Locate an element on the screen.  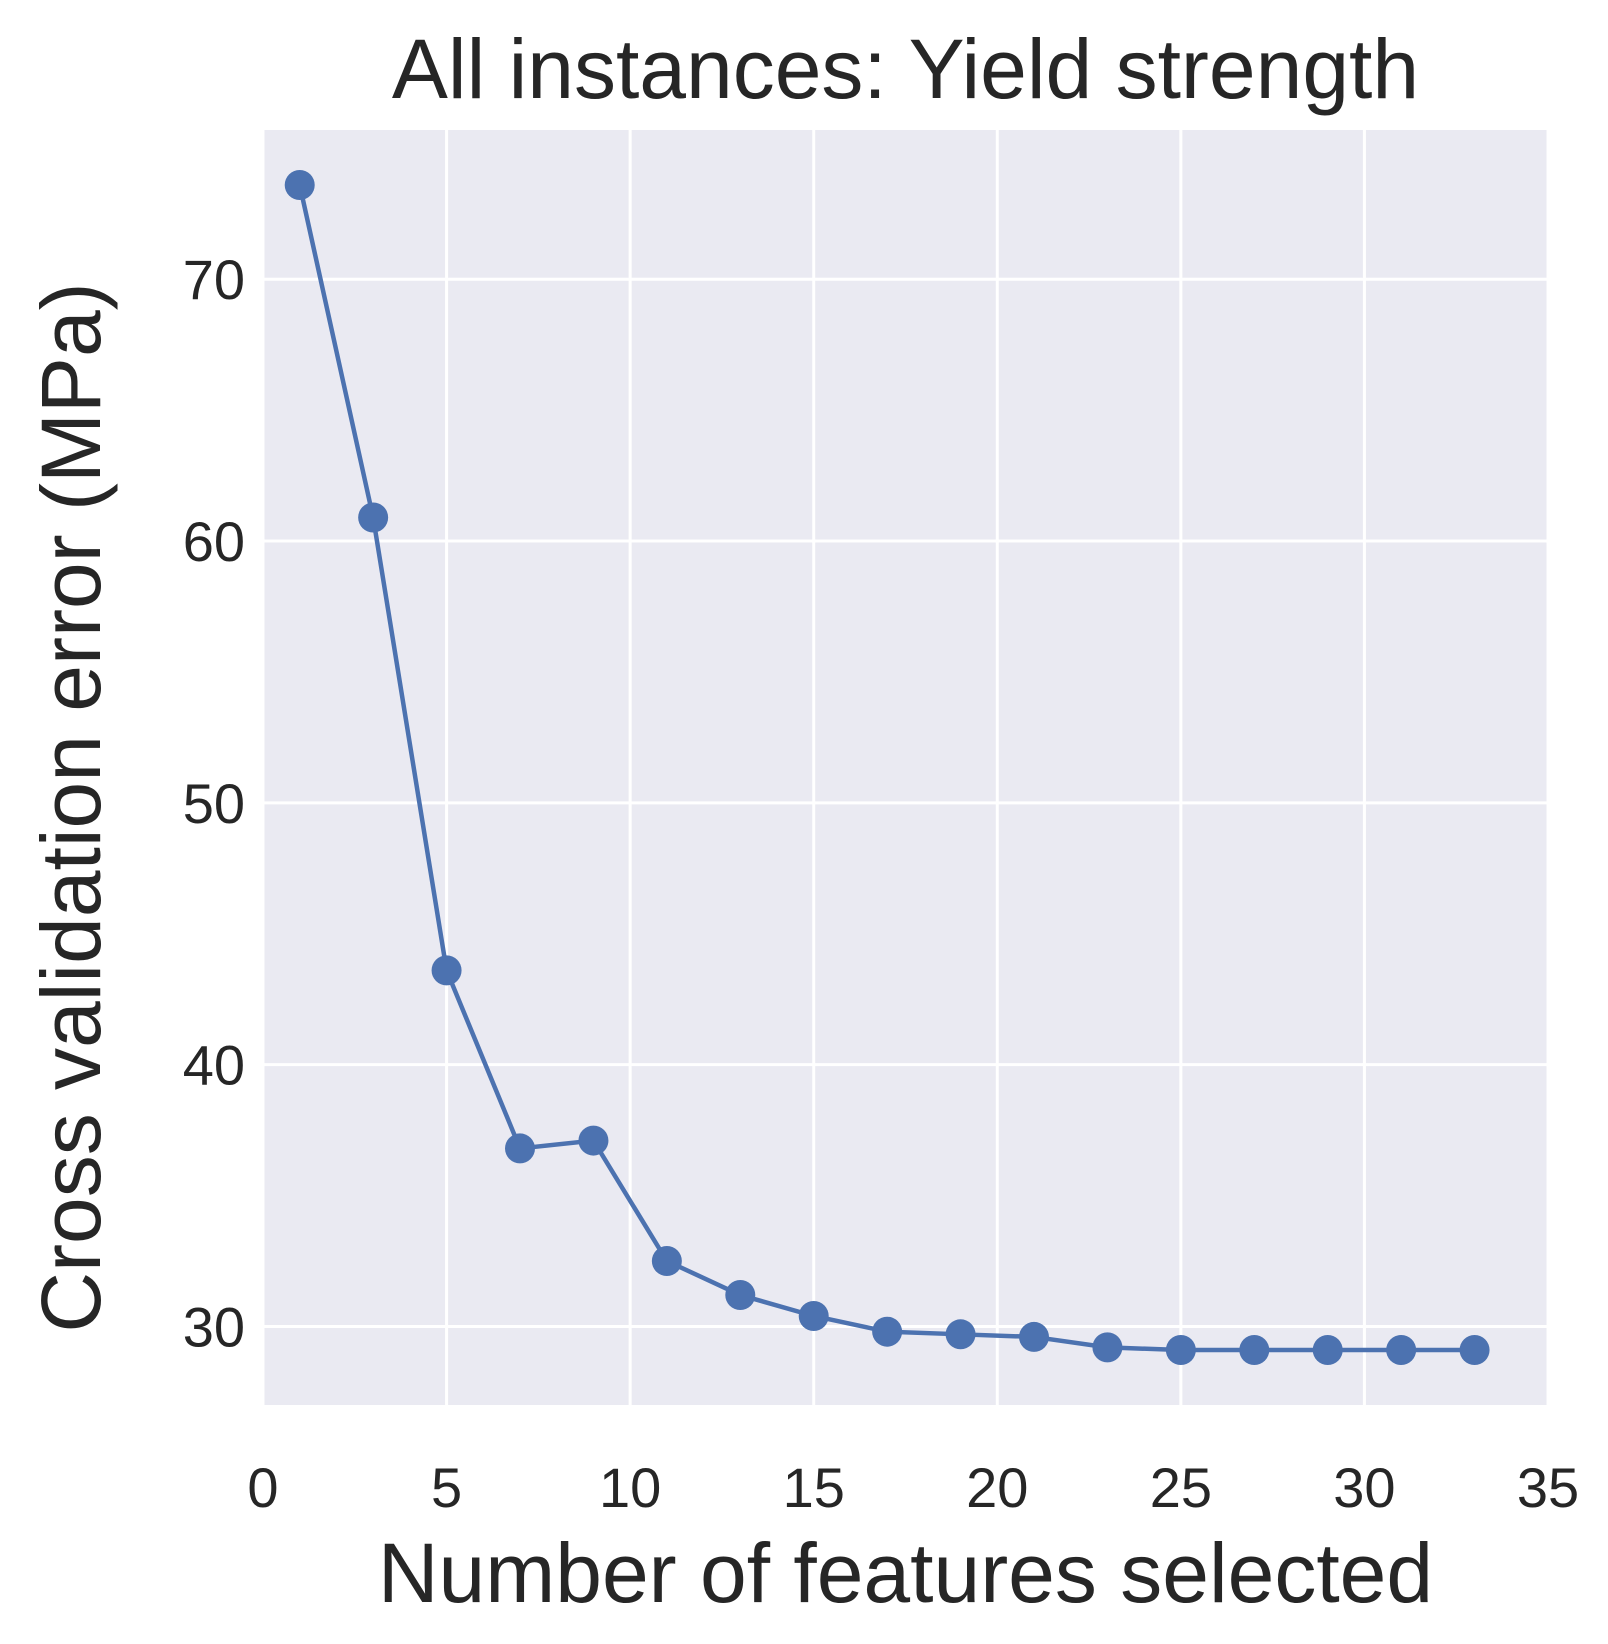
x-tick-label: 20 is located at coordinates (997, 1487).